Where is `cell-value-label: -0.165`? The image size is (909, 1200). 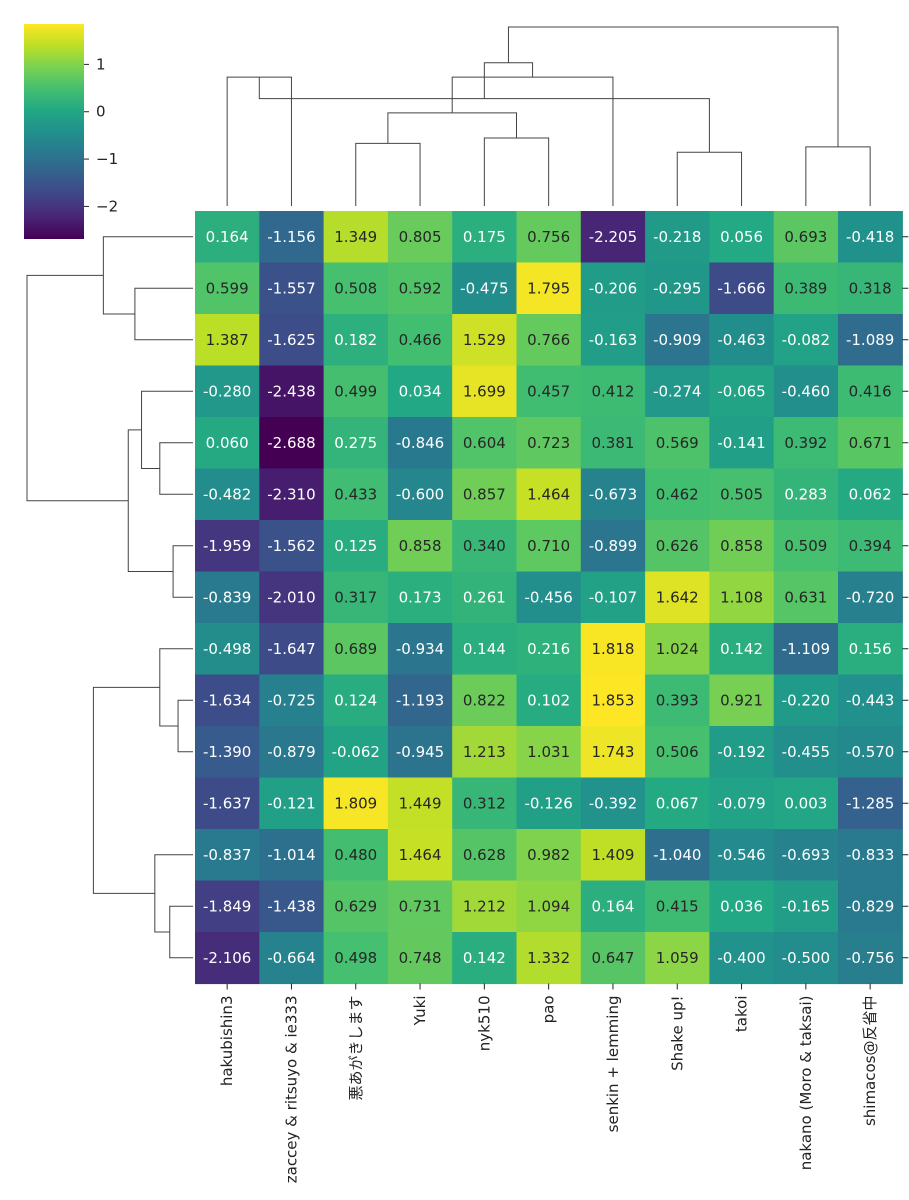
cell-value-label: -0.165 is located at coordinates (806, 906).